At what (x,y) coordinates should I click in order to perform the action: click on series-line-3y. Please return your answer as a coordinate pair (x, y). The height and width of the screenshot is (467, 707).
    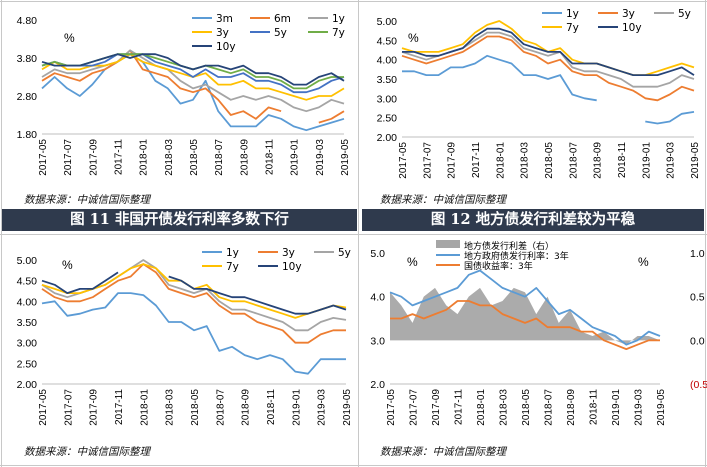
    Looking at the image, I should click on (193, 303).